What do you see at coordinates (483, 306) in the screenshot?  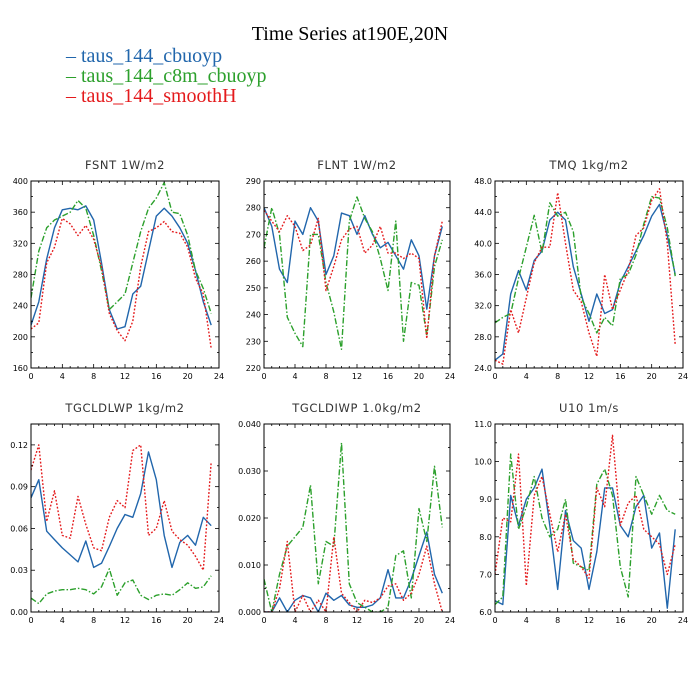 I see `y-tick-label: 32.0` at bounding box center [483, 306].